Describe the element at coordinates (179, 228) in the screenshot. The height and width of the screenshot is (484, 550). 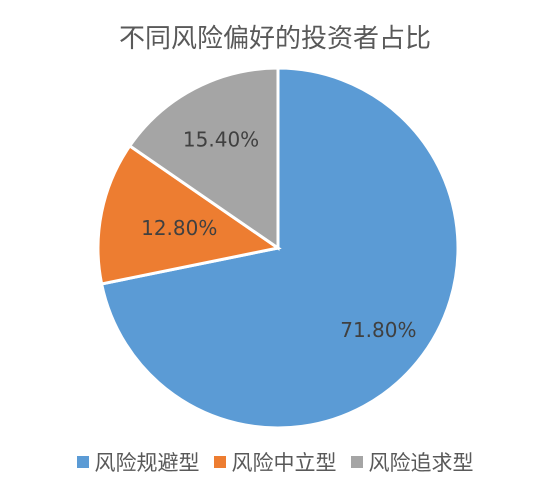
I see `data-label-neutral: 12.80%` at that location.